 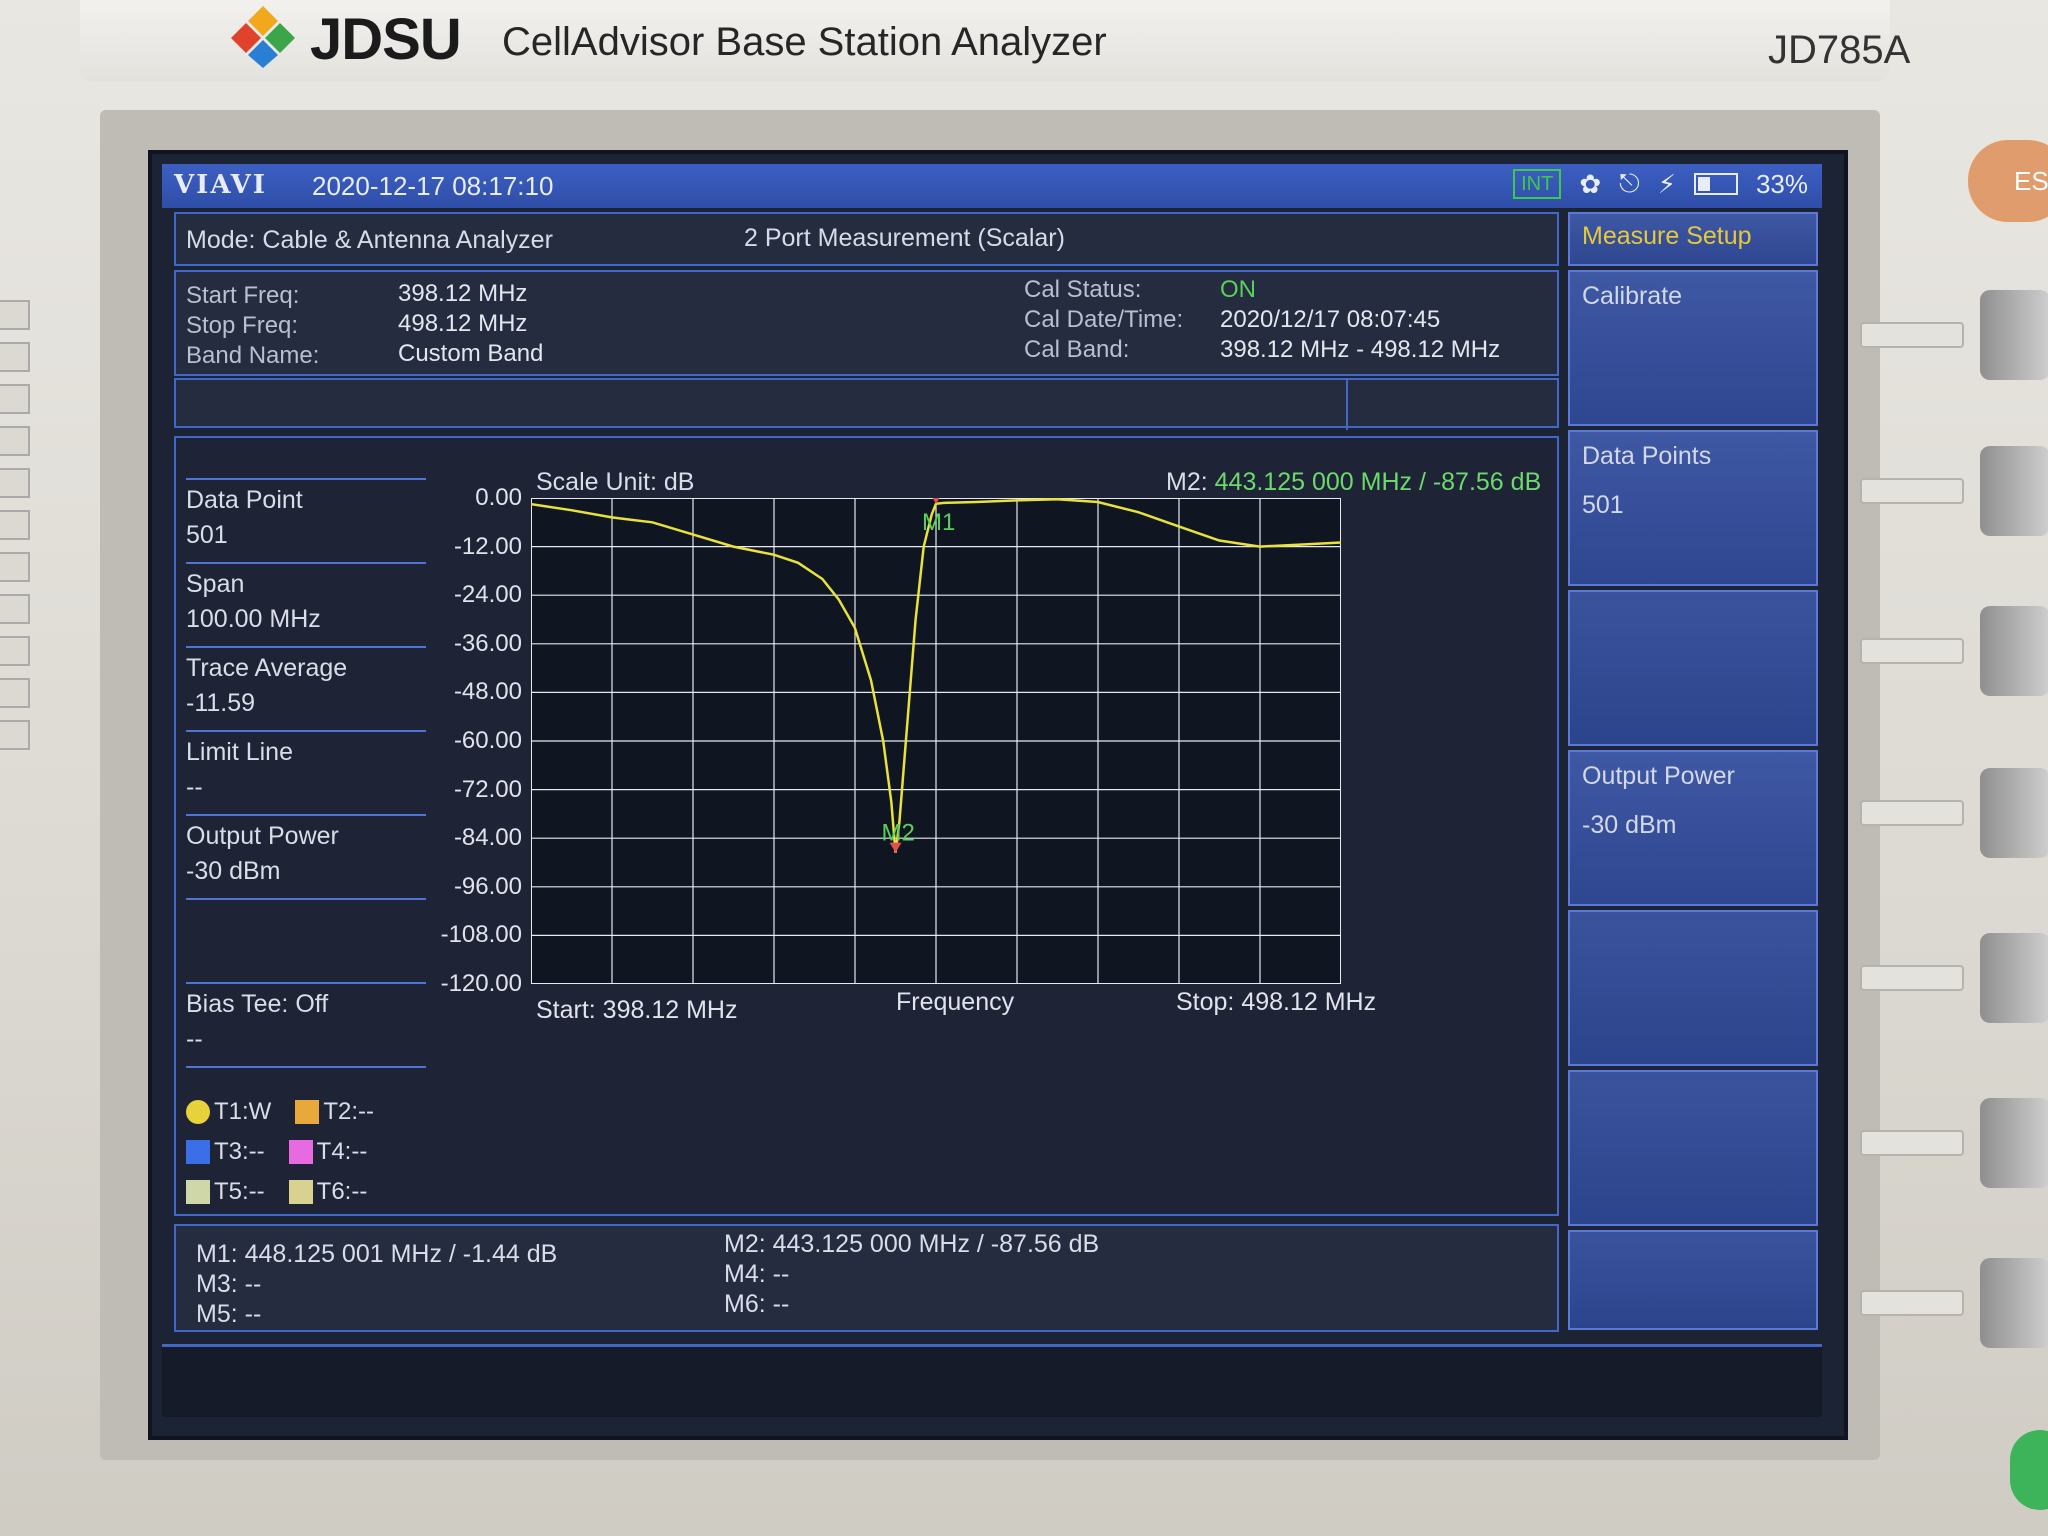 What do you see at coordinates (386, 39) in the screenshot?
I see `brand-name: JDSU` at bounding box center [386, 39].